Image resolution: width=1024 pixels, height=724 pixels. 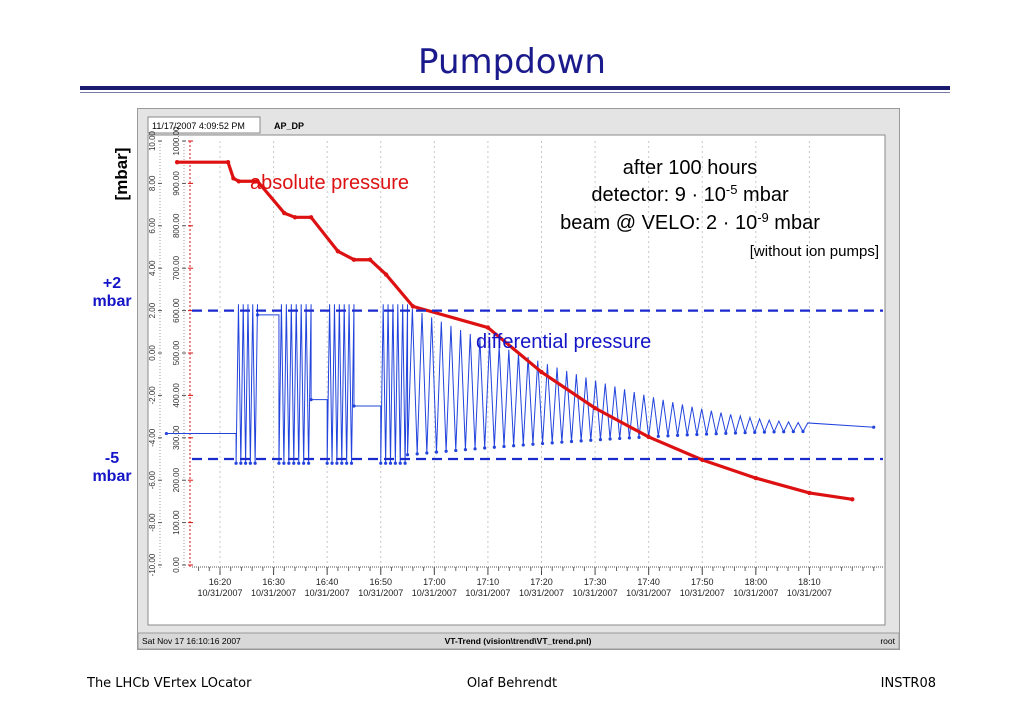 I want to click on status-timestamp: Sat Nov 17 16:10:16 2007, so click(x=191, y=641).